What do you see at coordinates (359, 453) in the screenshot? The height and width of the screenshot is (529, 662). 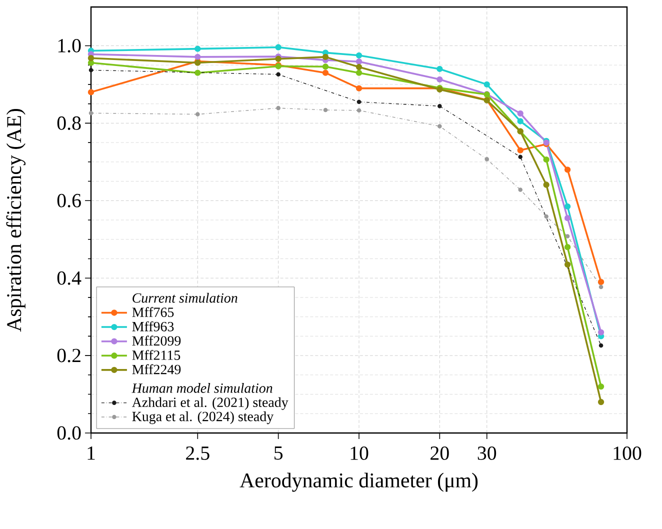 I see `x-tick-label: 10` at bounding box center [359, 453].